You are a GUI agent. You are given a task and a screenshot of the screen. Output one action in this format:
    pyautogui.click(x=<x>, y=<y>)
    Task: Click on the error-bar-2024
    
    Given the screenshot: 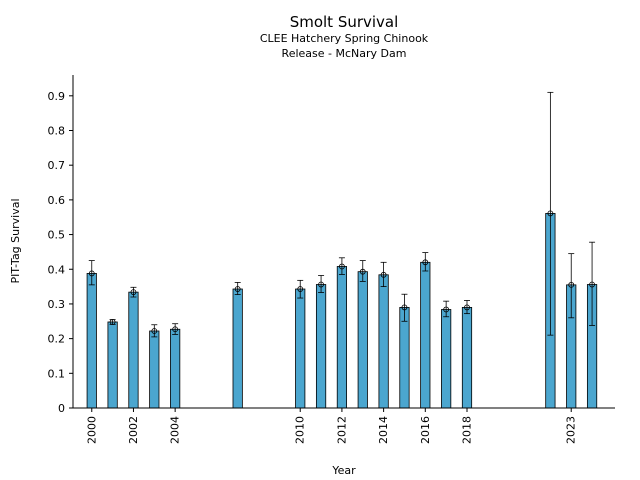 What is the action you would take?
    pyautogui.click(x=592, y=283)
    